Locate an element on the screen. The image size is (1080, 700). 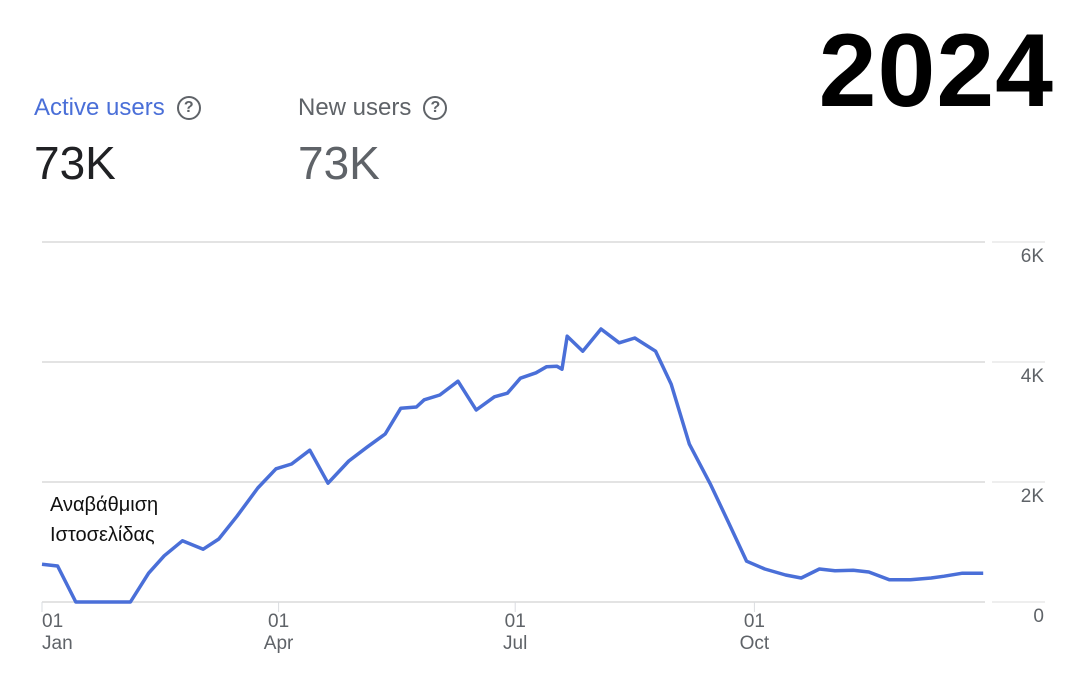
x-tick-month: Apr is located at coordinates (279, 643).